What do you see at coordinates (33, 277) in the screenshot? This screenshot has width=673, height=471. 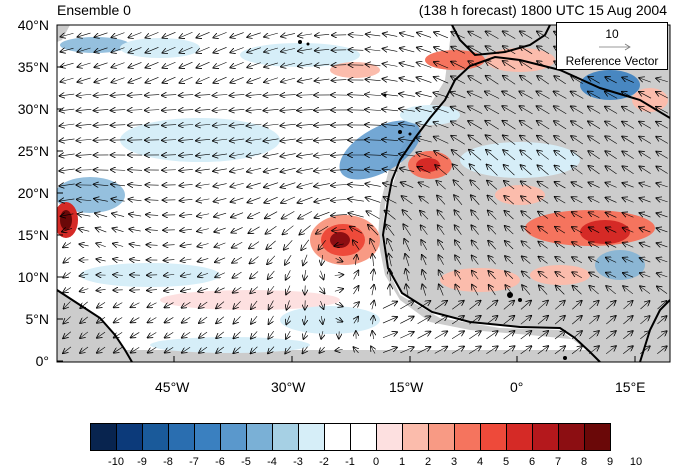 I see `lat-label: 10°N` at bounding box center [33, 277].